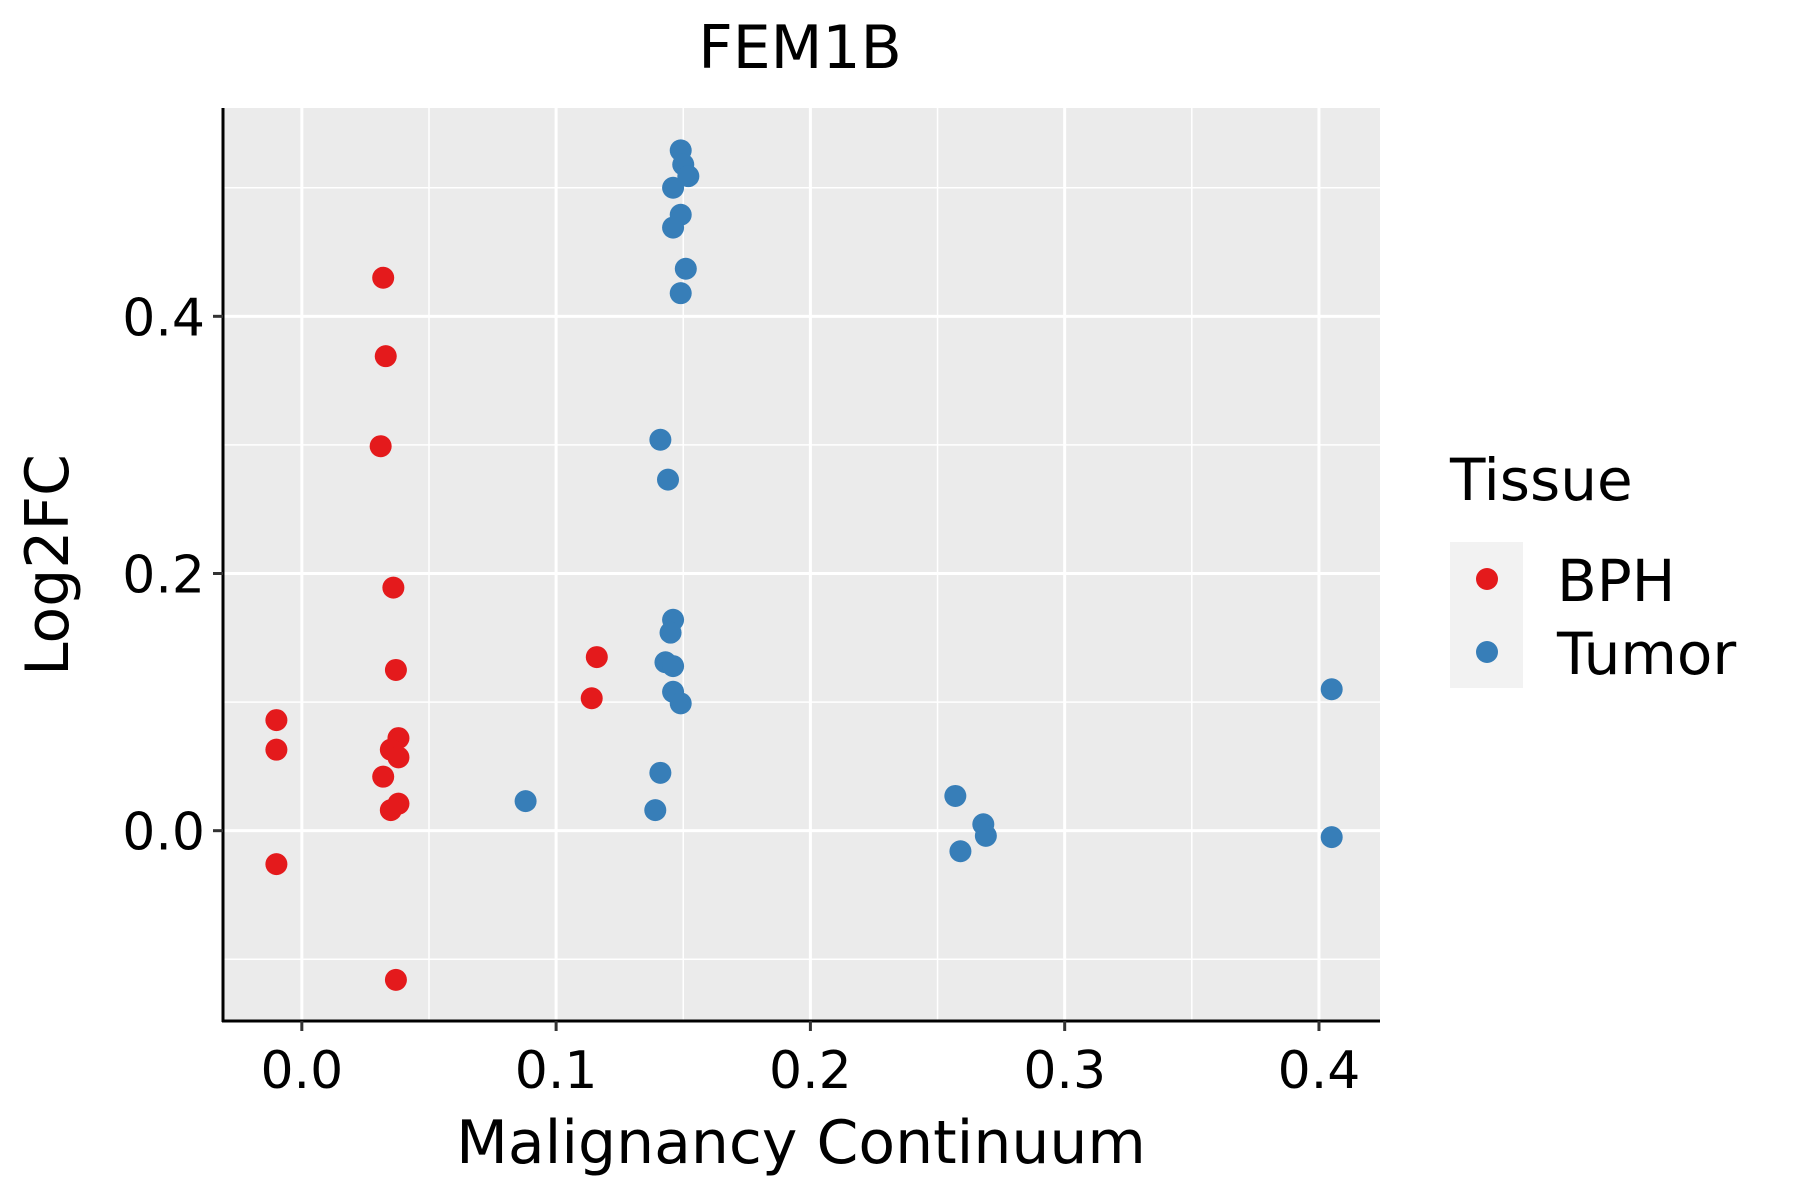  Describe the element at coordinates (800, 48) in the screenshot. I see `plot-title: FEM1B` at that location.